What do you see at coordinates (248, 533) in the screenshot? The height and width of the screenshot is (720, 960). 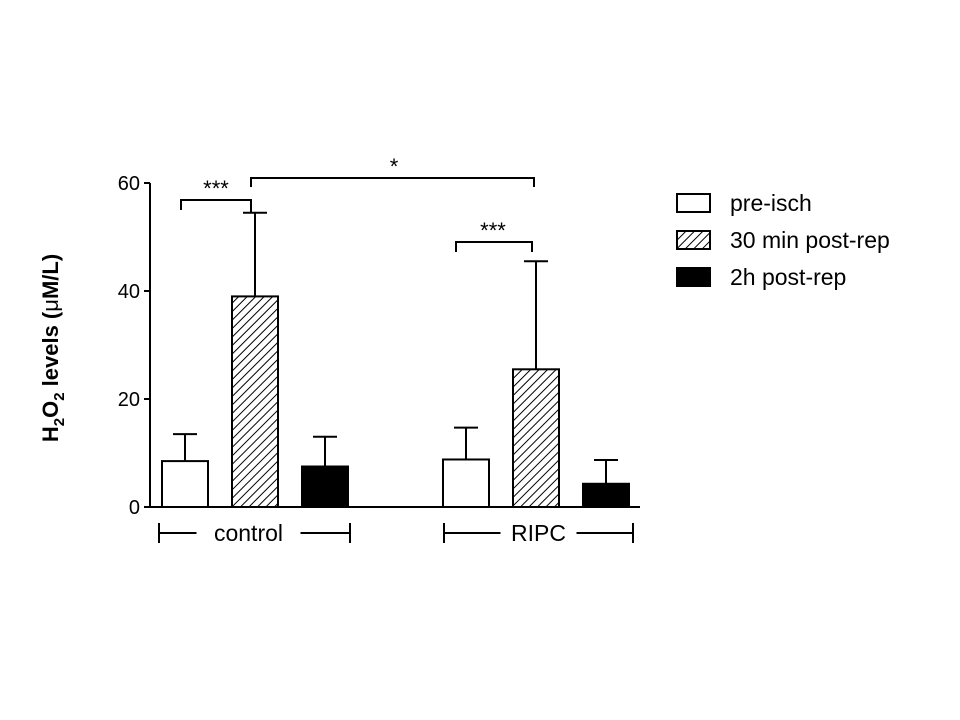 I see `group-label-text: control` at bounding box center [248, 533].